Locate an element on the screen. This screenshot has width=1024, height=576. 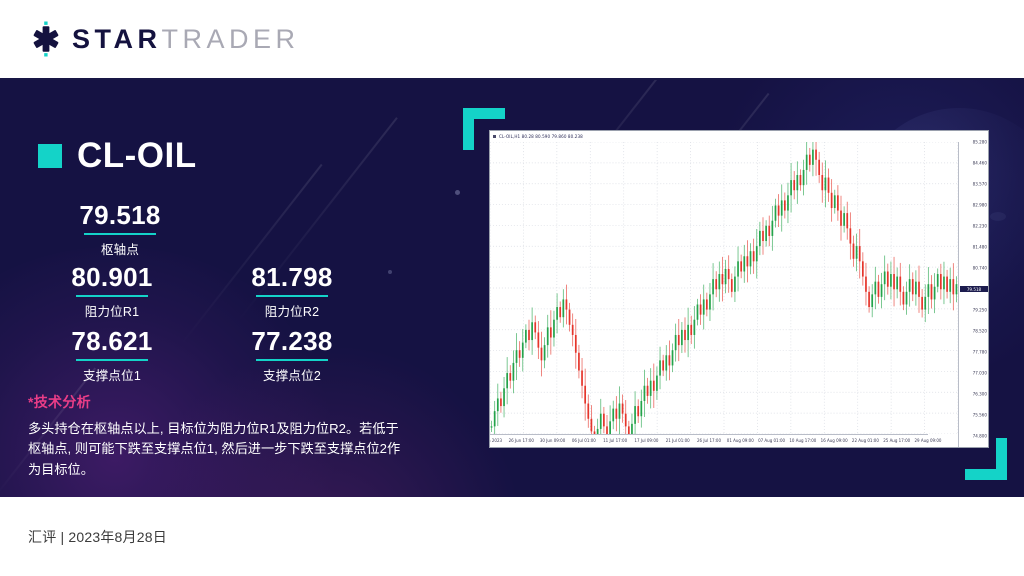
y-axis-tick: 79.250 is located at coordinates (979, 310).